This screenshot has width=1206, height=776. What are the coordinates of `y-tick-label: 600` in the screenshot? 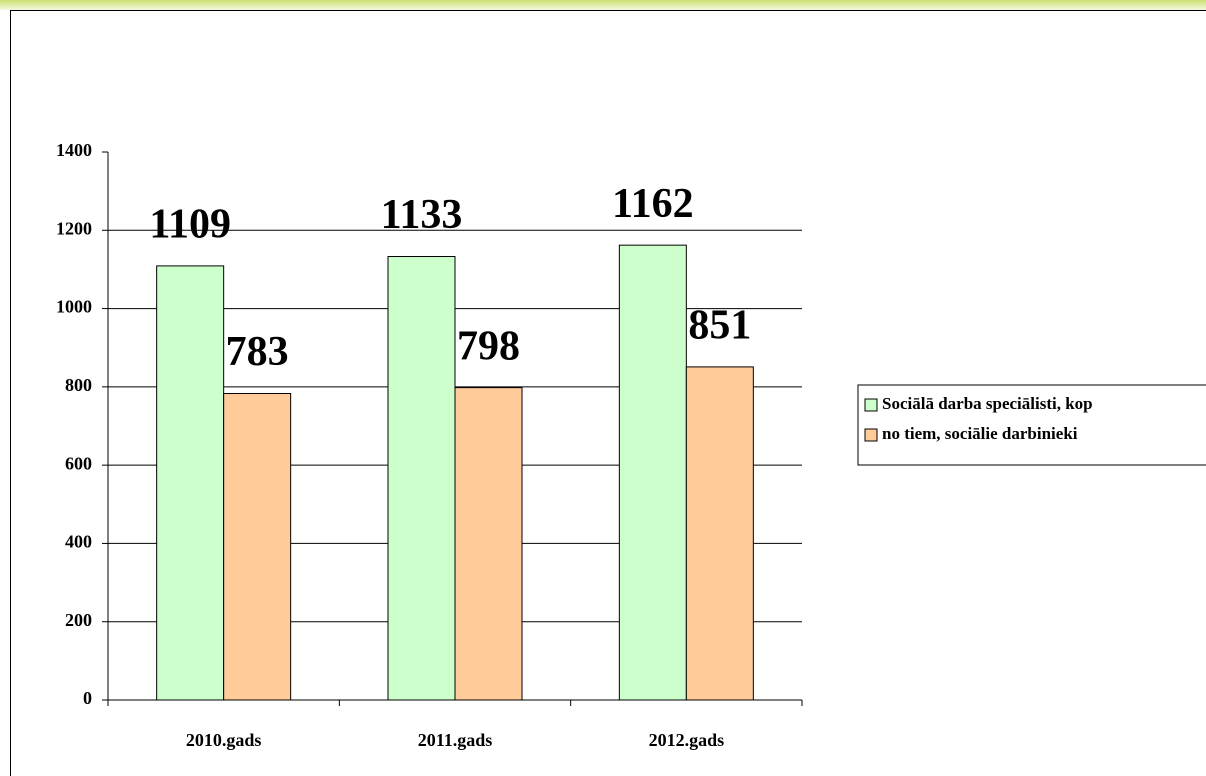 It's located at (78, 463).